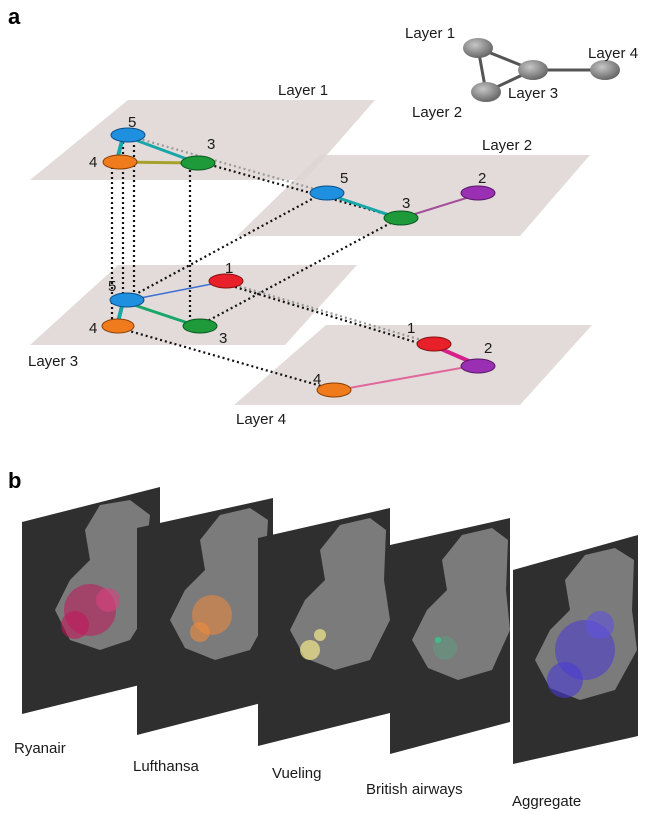  What do you see at coordinates (406, 203) in the screenshot?
I see `node-label-l2-3: 3` at bounding box center [406, 203].